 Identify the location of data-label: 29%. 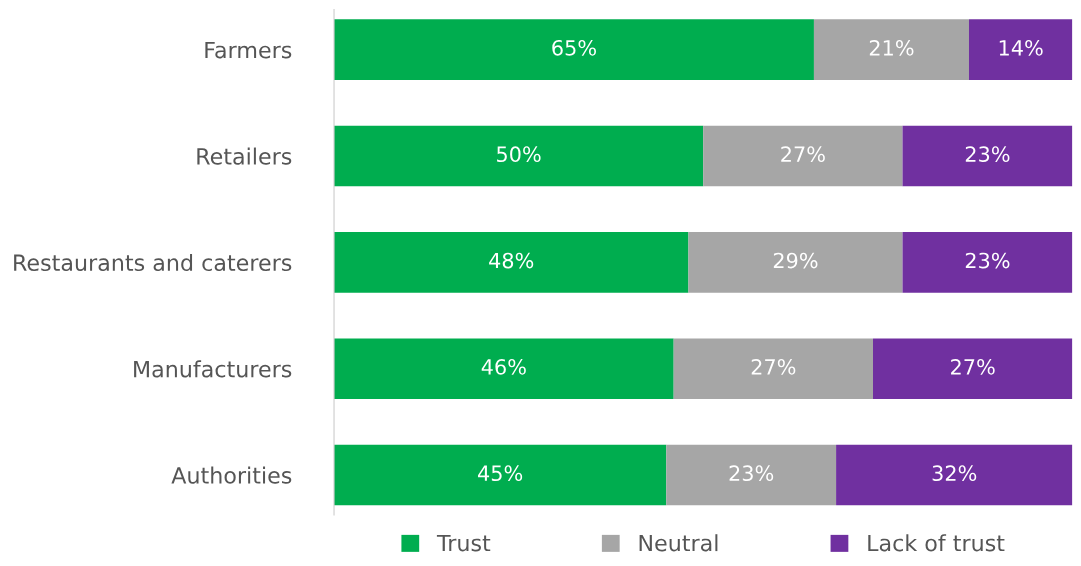
(795, 260).